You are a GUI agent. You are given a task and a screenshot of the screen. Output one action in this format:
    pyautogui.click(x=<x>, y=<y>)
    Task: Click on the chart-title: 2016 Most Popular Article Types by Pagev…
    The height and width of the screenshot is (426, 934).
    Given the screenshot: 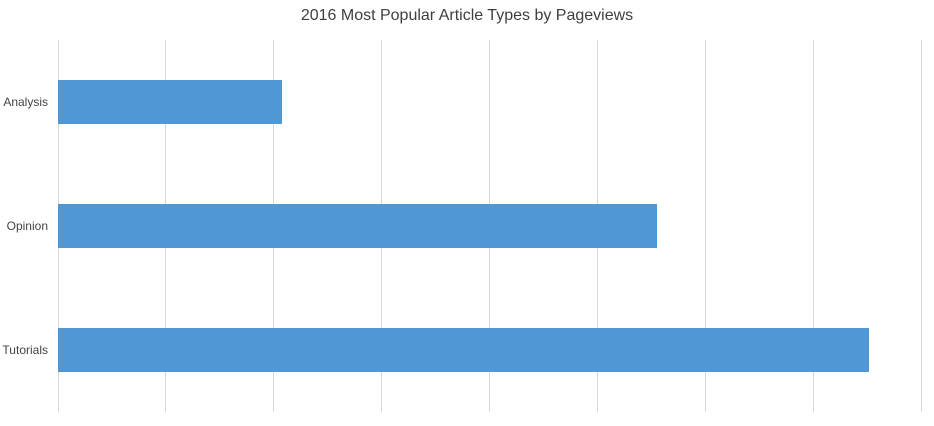 What is the action you would take?
    pyautogui.click(x=467, y=15)
    